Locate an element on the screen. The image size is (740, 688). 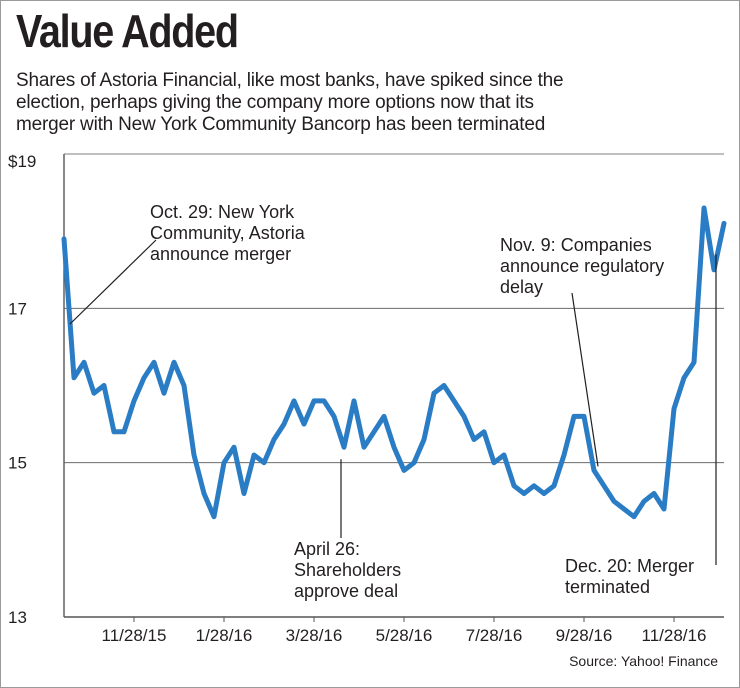
x-tick-label: 9/28/16 is located at coordinates (584, 635).